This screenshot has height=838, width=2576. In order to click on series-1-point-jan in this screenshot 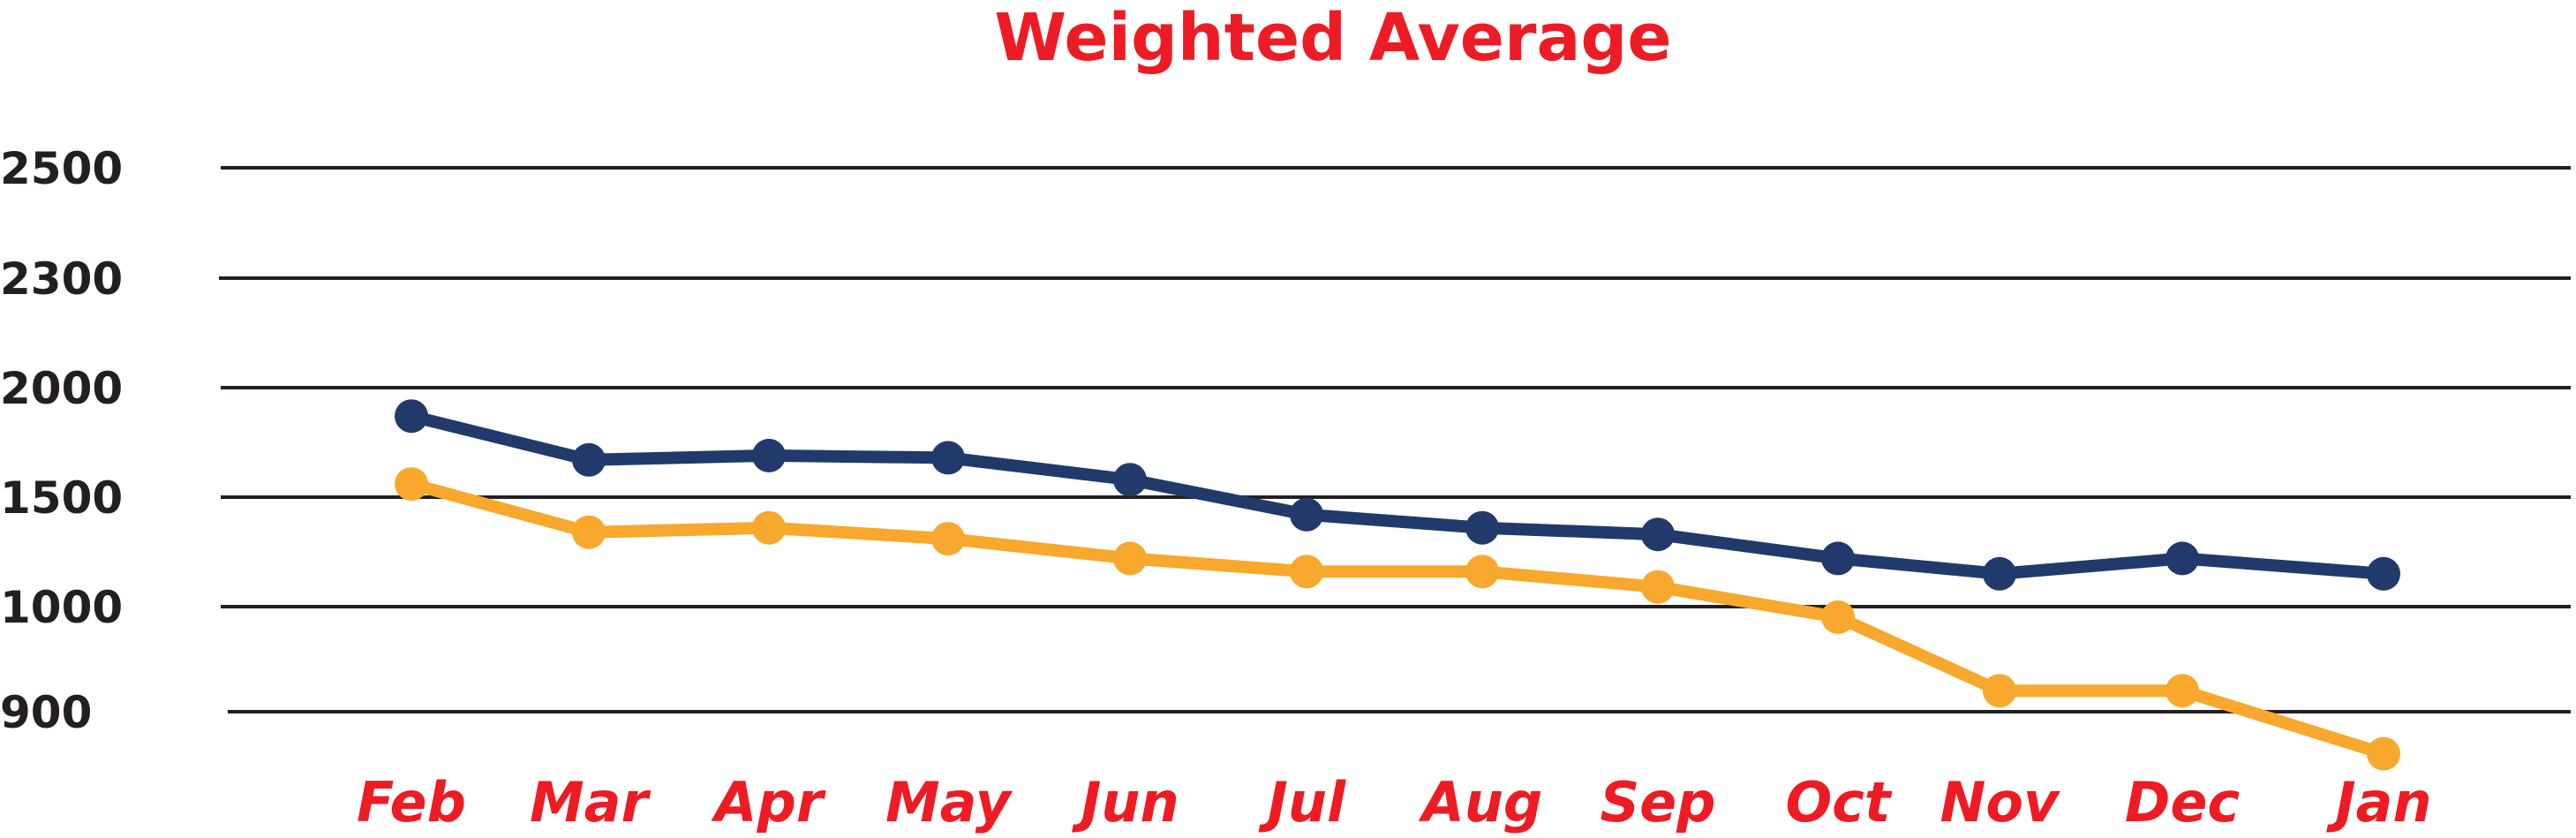, I will do `click(2384, 573)`.